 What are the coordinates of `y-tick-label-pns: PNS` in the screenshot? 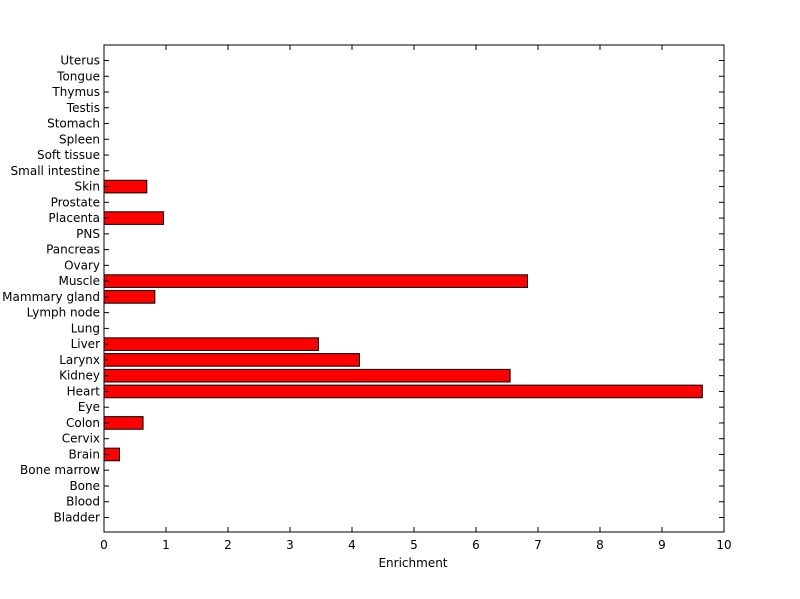 It's located at (88, 234).